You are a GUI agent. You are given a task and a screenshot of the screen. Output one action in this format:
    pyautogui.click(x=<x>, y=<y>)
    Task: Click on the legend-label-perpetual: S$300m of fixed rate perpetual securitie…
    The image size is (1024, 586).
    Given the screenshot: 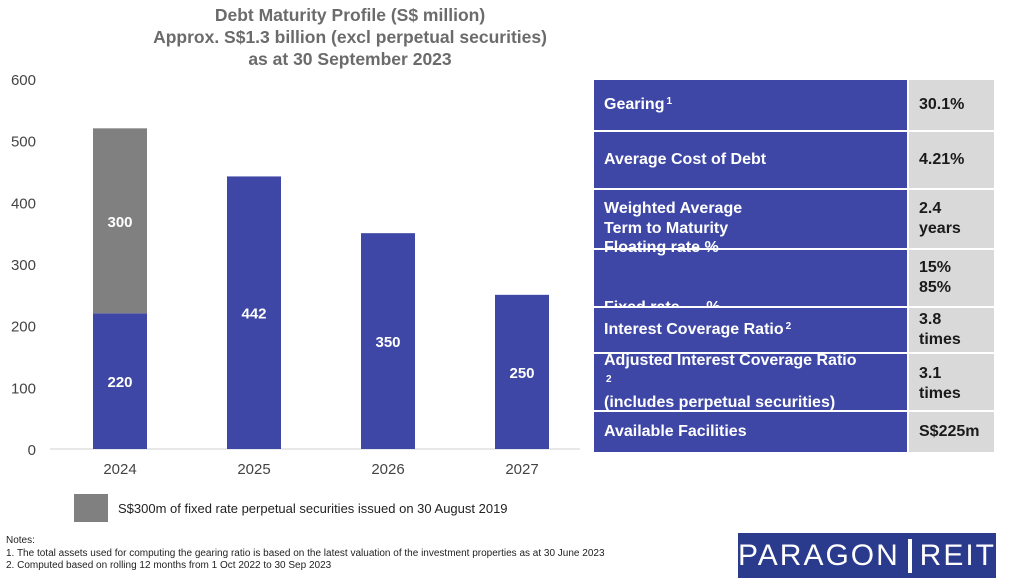 What is the action you would take?
    pyautogui.click(x=313, y=508)
    